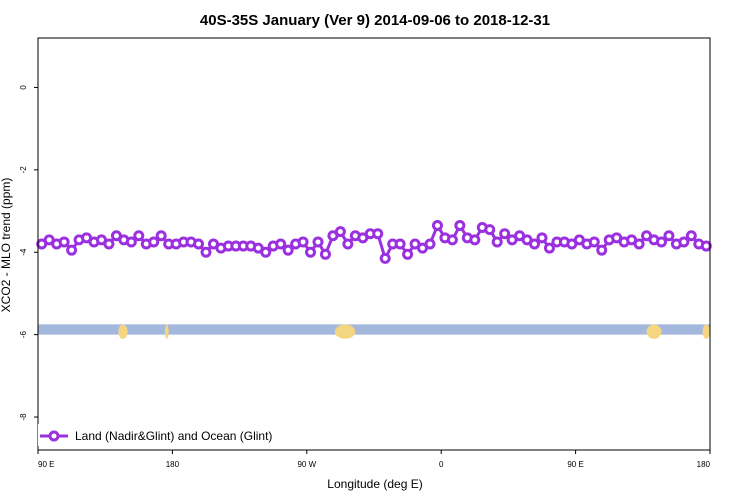  I want to click on y-tick-label: -2, so click(23, 170).